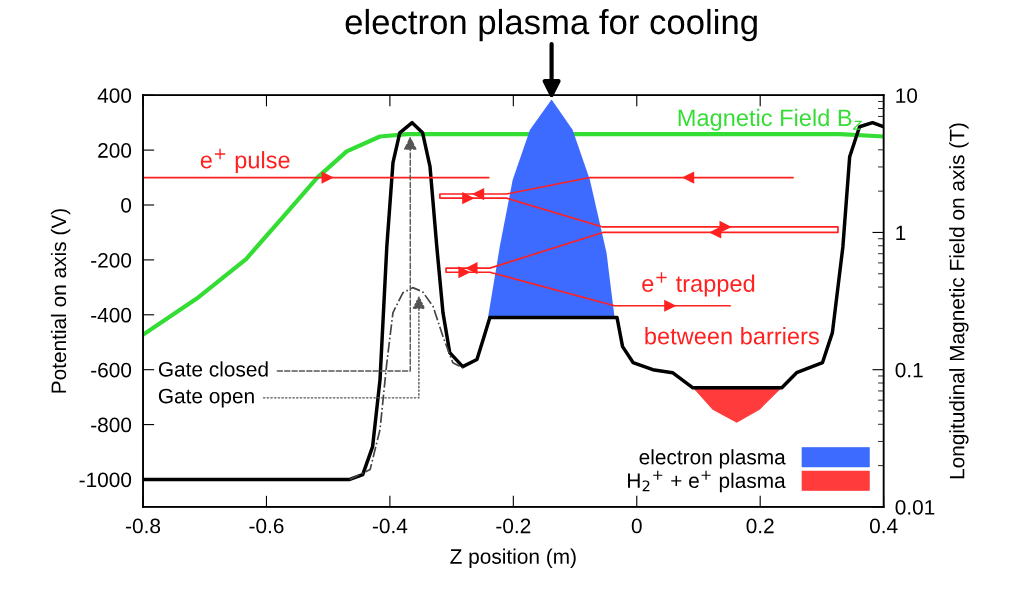 The height and width of the screenshot is (595, 1018). Describe the element at coordinates (206, 398) in the screenshot. I see `annotation: Gate open` at that location.